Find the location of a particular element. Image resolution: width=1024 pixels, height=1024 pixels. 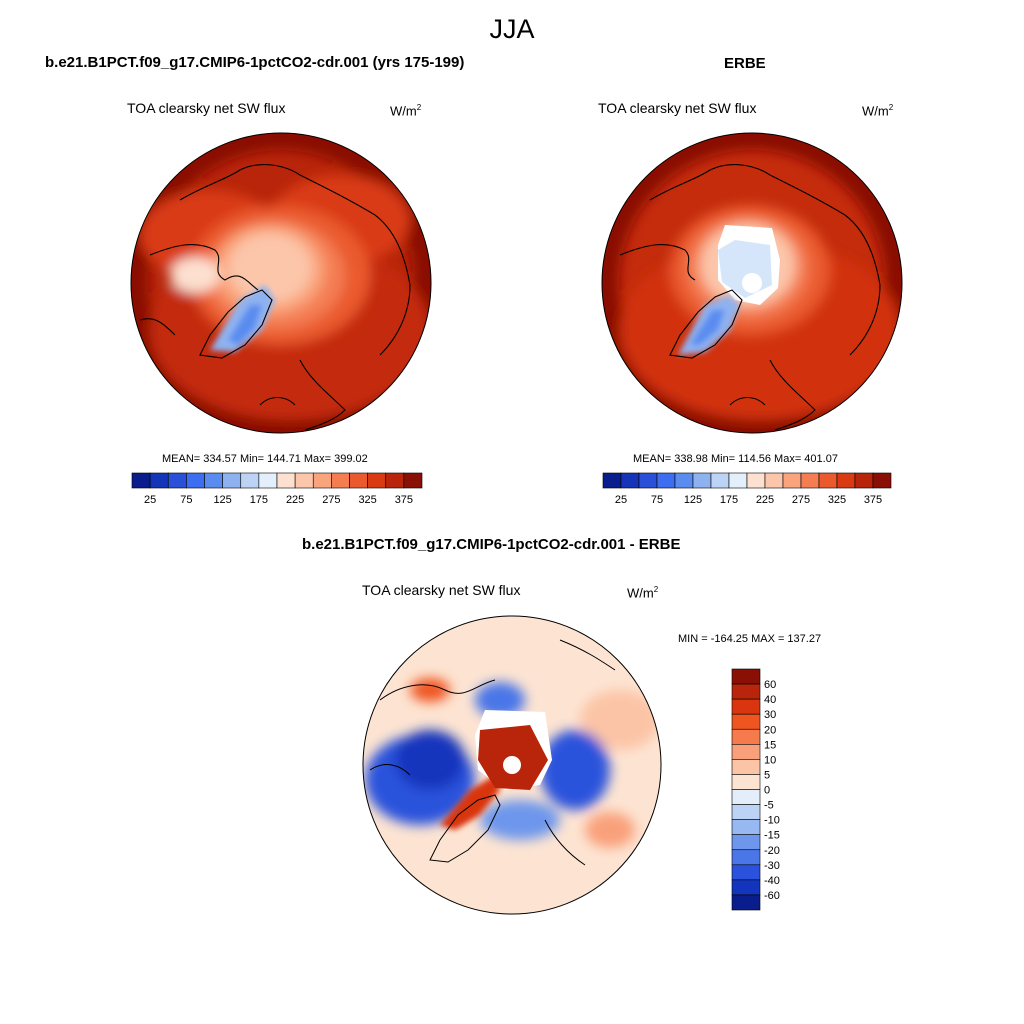

map-erbe is located at coordinates (752, 283).